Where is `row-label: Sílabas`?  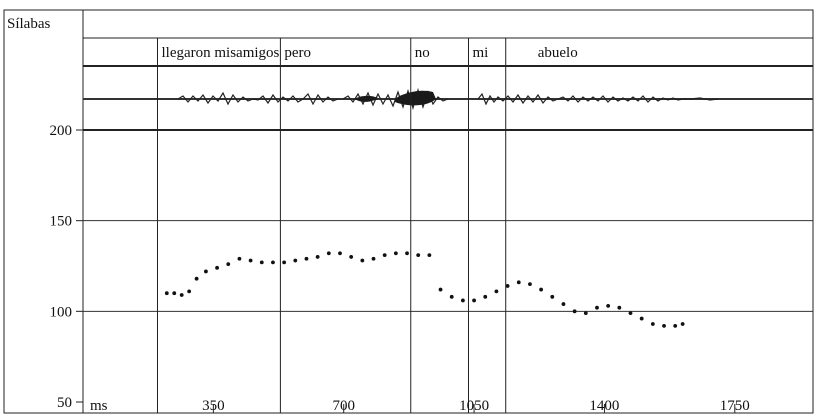 row-label: Sílabas is located at coordinates (28, 24).